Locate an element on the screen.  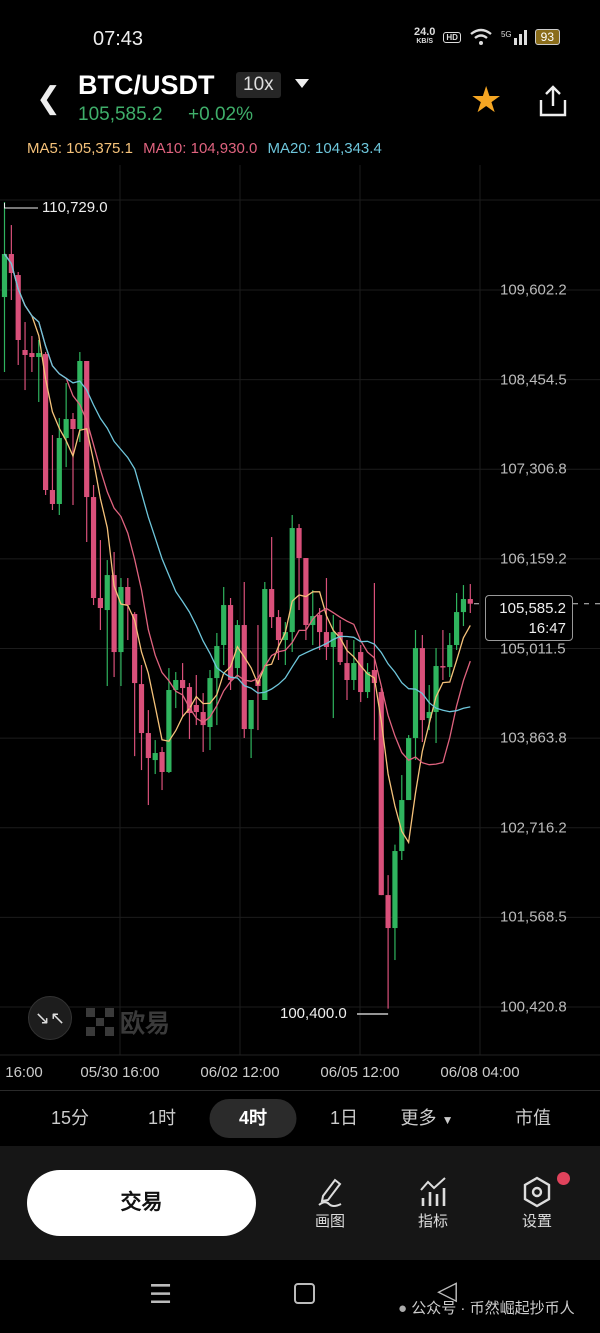
current-price-tag: 105,585.2 16:47 is located at coordinates (529, 618).